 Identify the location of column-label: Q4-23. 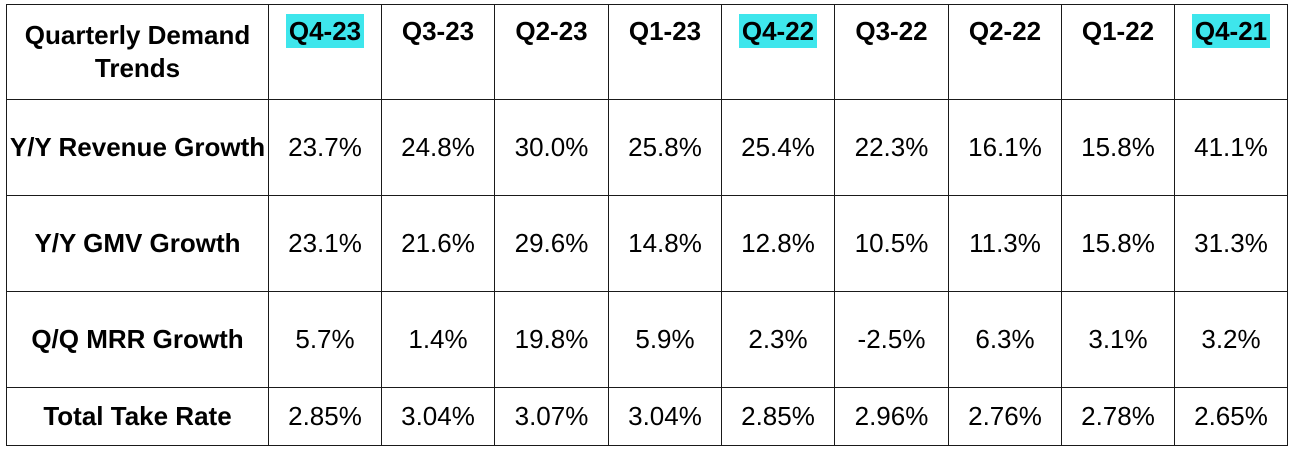
(325, 30).